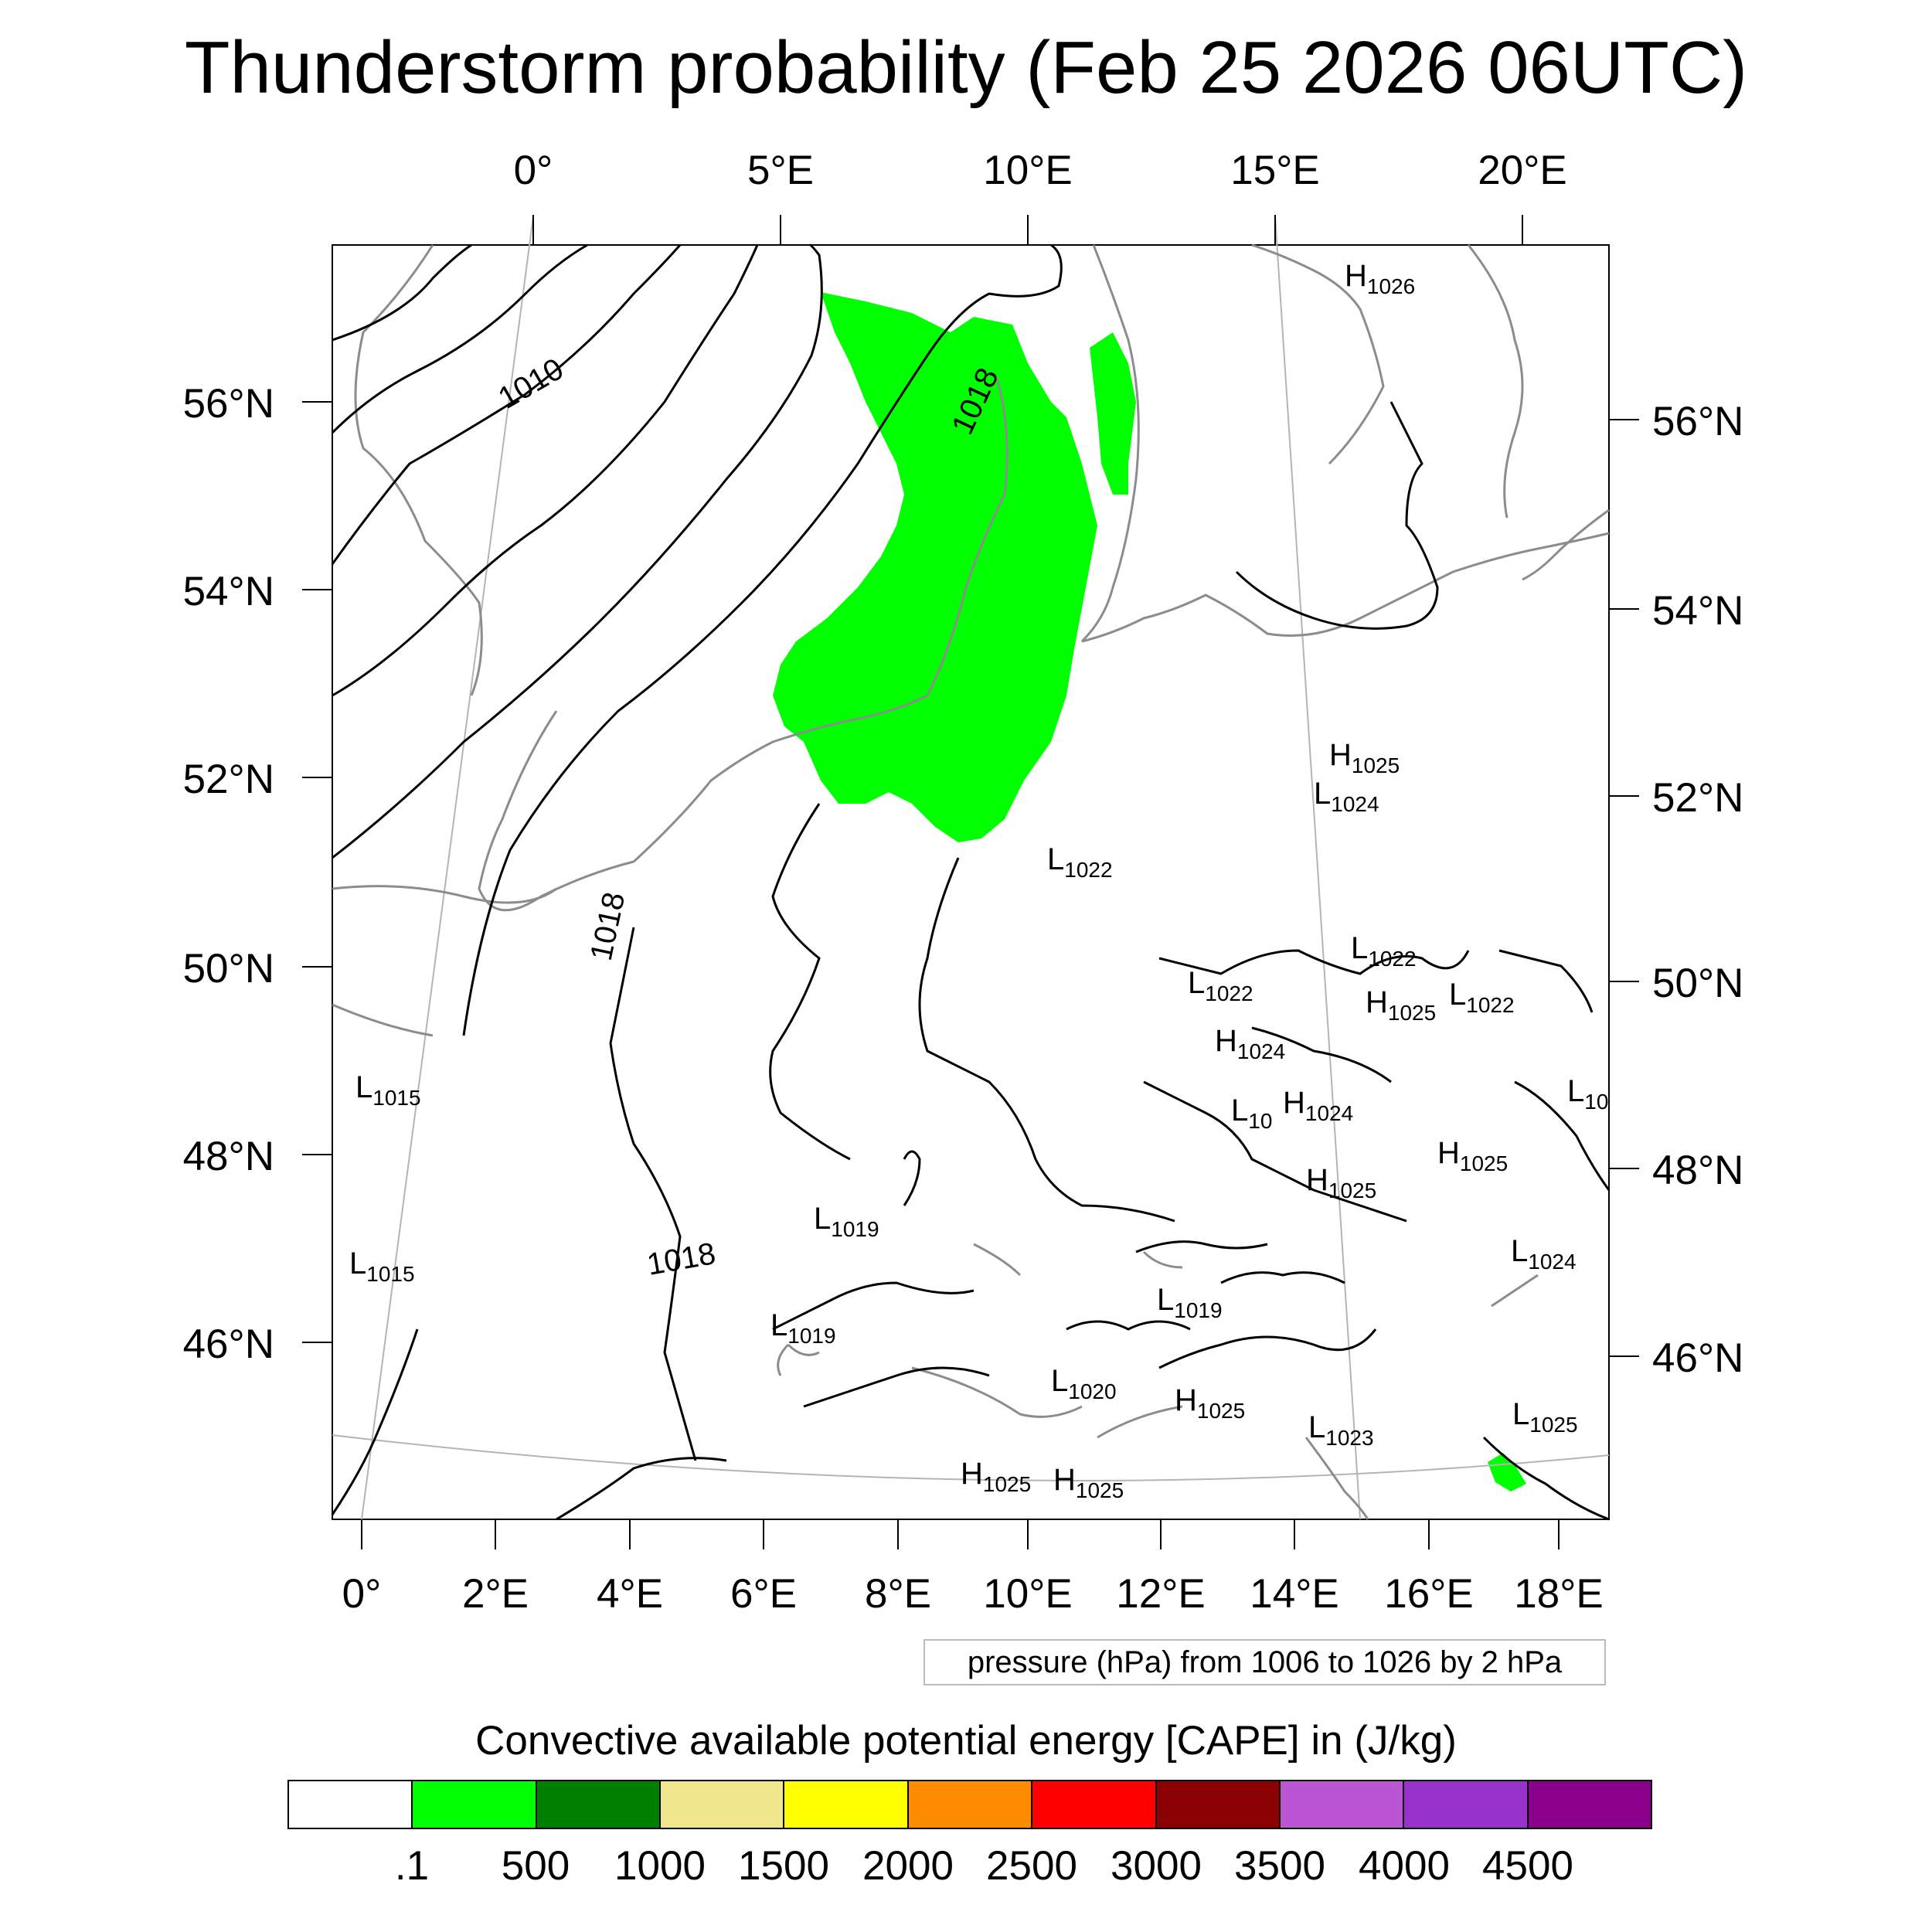  I want to click on top-lon-label: 15°E, so click(1275, 170).